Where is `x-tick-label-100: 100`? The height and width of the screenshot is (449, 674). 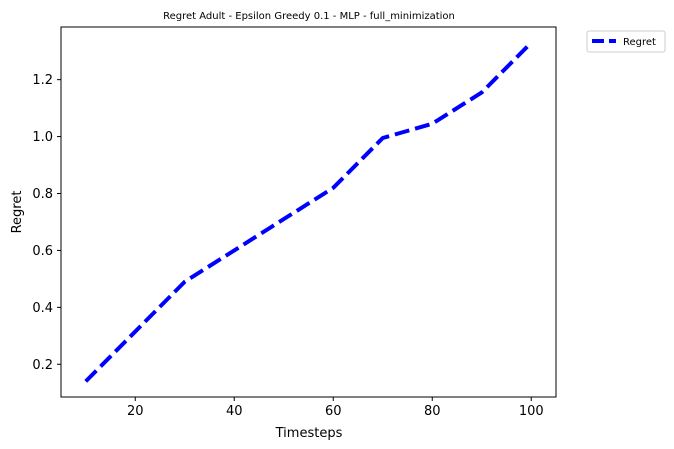 x-tick-label-100: 100 is located at coordinates (531, 411).